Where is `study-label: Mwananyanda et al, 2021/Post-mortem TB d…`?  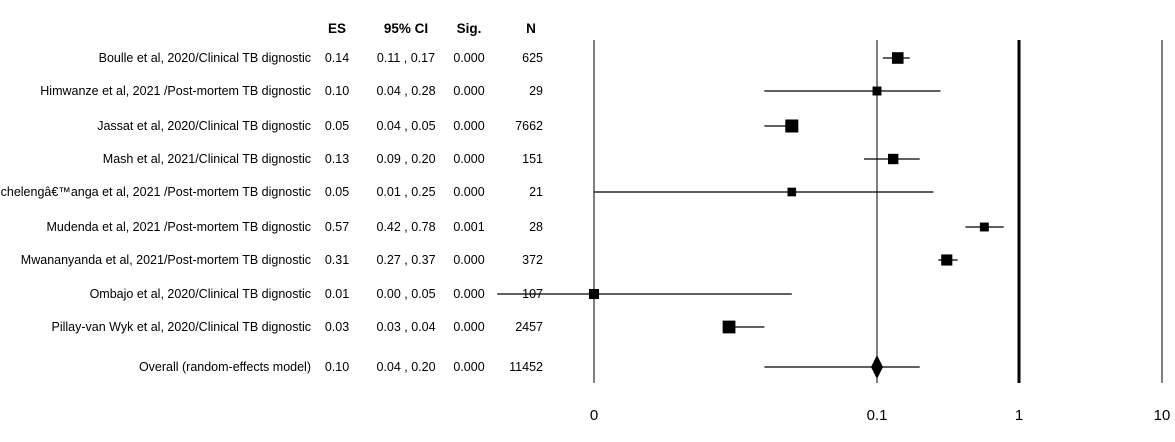
study-label: Mwananyanda et al, 2021/Post-mortem TB d… is located at coordinates (166, 260).